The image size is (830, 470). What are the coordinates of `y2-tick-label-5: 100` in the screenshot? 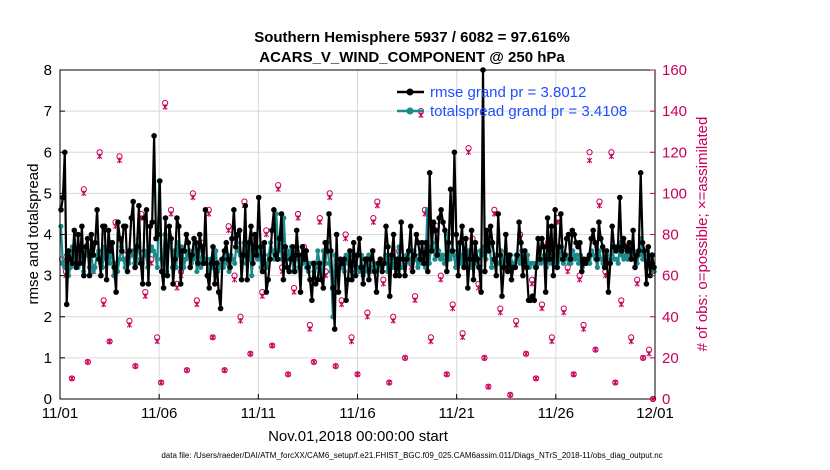 It's located at (674, 193).